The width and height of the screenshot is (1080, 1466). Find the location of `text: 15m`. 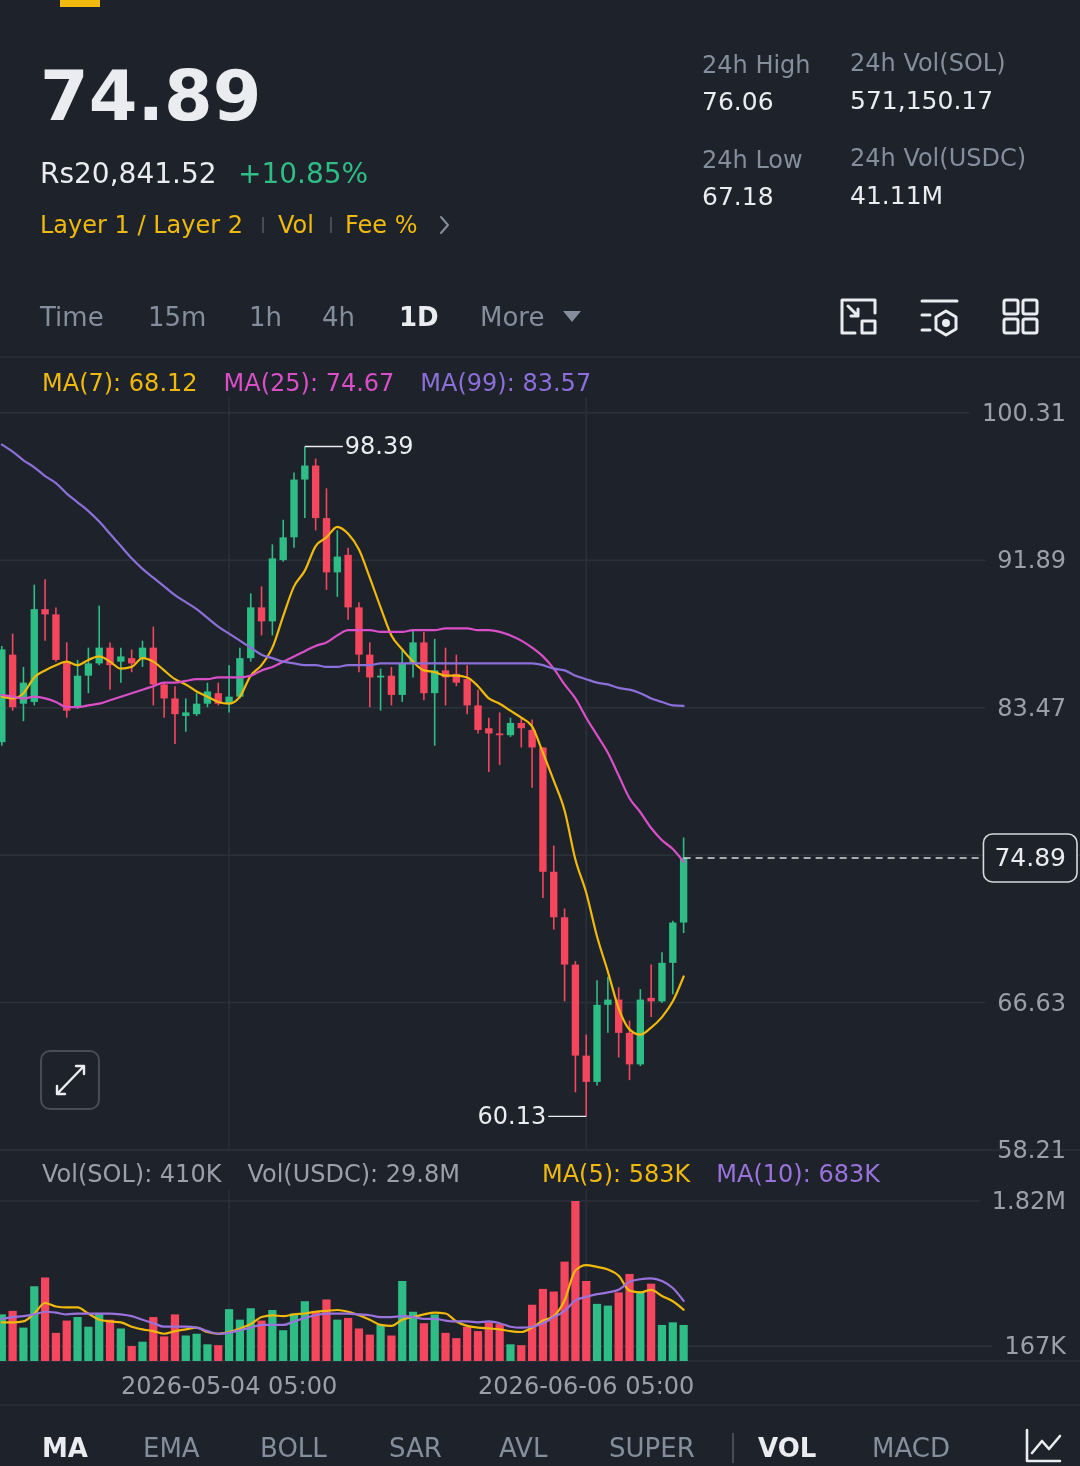

text: 15m is located at coordinates (177, 317).